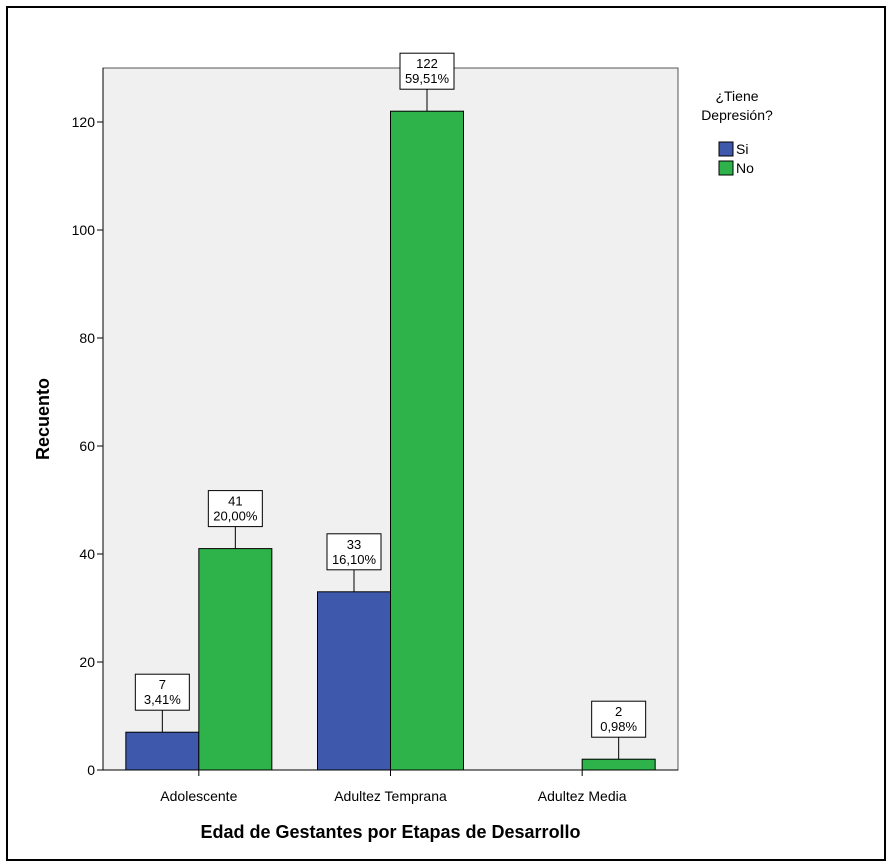 Image resolution: width=894 pixels, height=868 pixels. What do you see at coordinates (618, 711) in the screenshot?
I see `data-label-count: 2` at bounding box center [618, 711].